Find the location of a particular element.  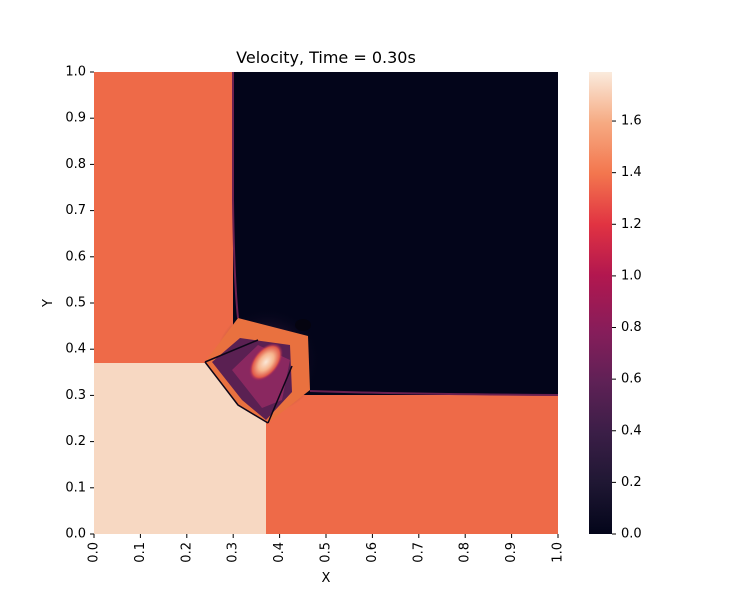

x-axis: 0.0 0.1 0.2 0.3 0.4 0.5 0.6 0.7 0.8 0.9 1.0 is located at coordinates (326, 548).